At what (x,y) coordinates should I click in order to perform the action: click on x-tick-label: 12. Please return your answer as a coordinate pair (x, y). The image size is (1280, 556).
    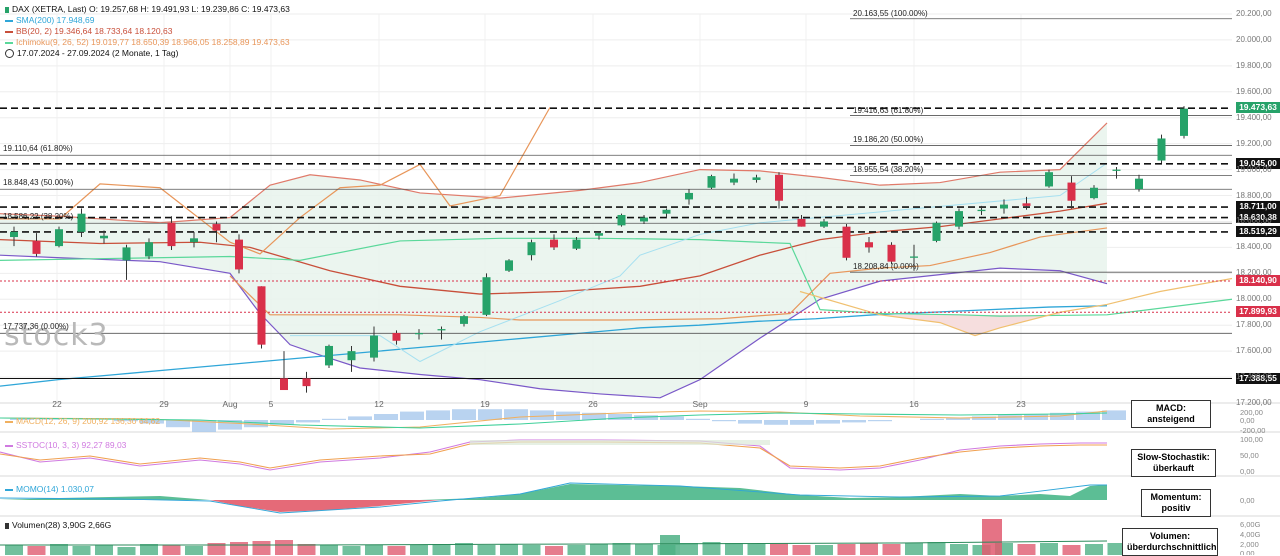
    Looking at the image, I should click on (379, 404).